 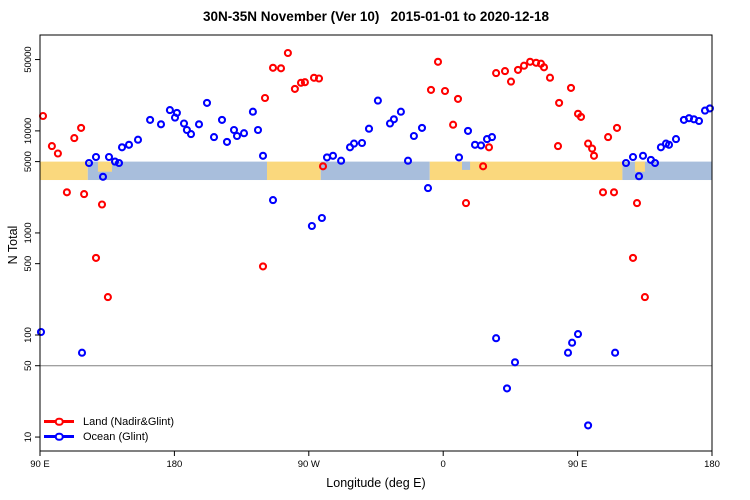 I want to click on surface-band-ocean, so click(x=177, y=171).